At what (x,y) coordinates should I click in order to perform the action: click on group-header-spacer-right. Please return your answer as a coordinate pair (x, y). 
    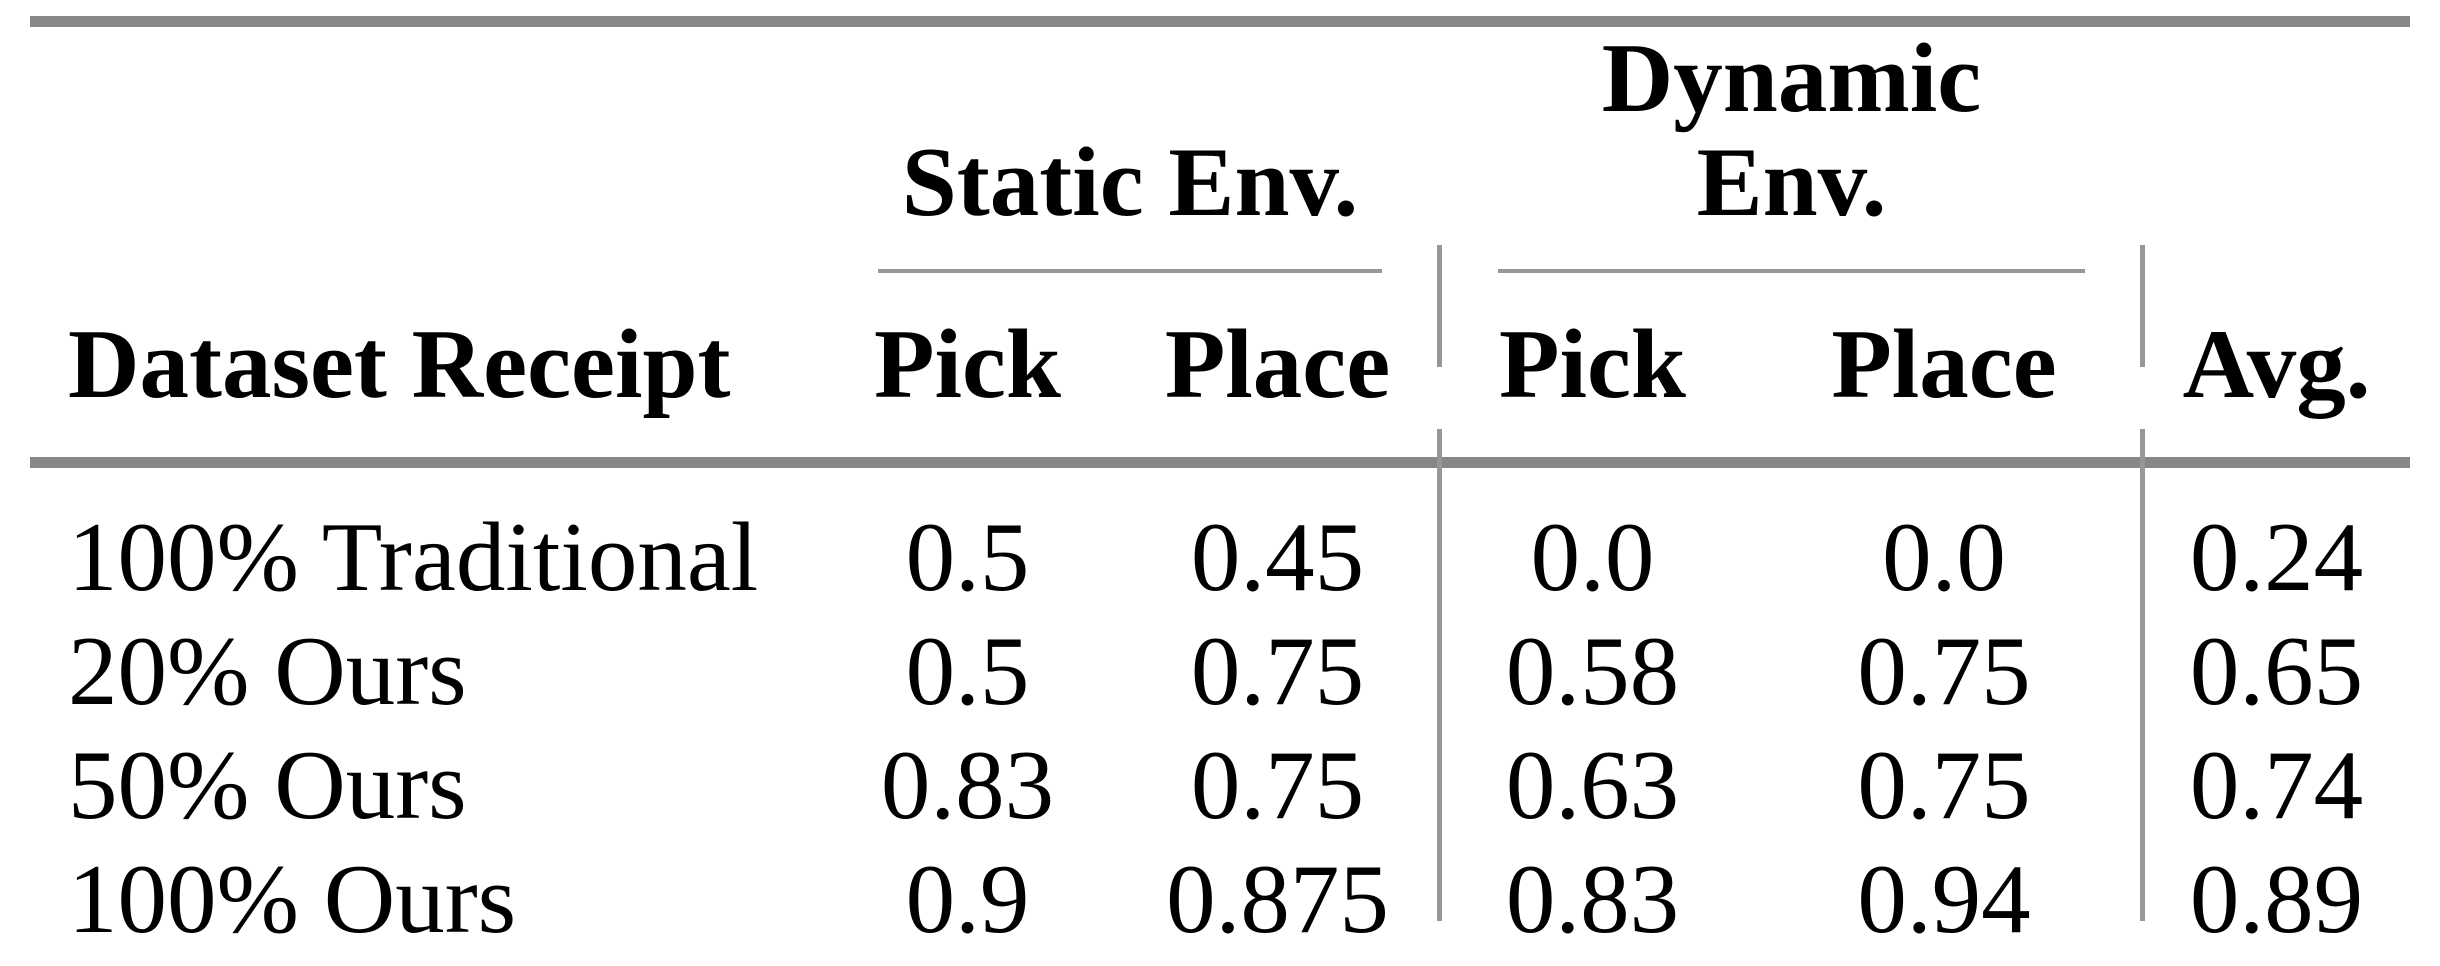
    Looking at the image, I should click on (2276, 147).